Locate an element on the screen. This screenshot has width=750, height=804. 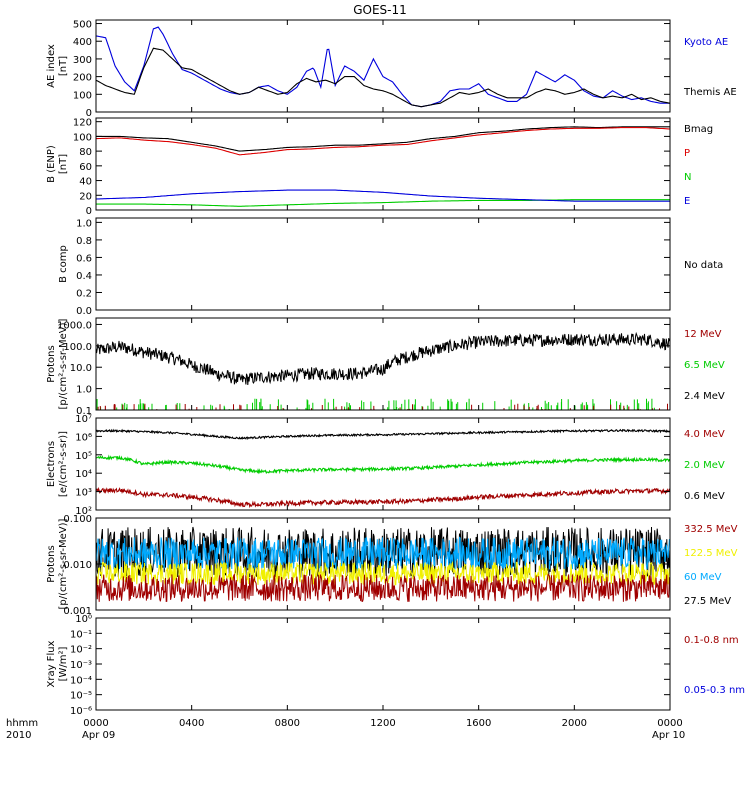
legend-entry: 2.0 MeV is located at coordinates (704, 465).